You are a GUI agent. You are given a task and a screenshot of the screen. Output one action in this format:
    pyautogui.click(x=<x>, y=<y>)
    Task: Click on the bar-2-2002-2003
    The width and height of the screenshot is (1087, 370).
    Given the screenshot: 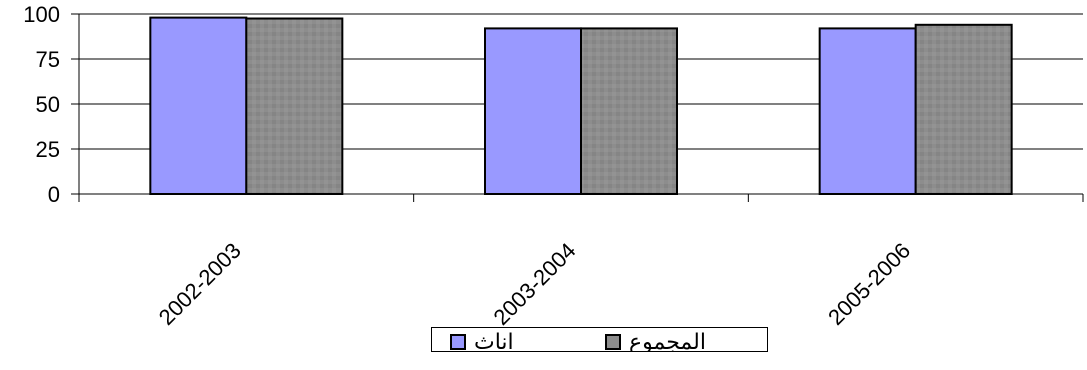 What is the action you would take?
    pyautogui.click(x=294, y=106)
    